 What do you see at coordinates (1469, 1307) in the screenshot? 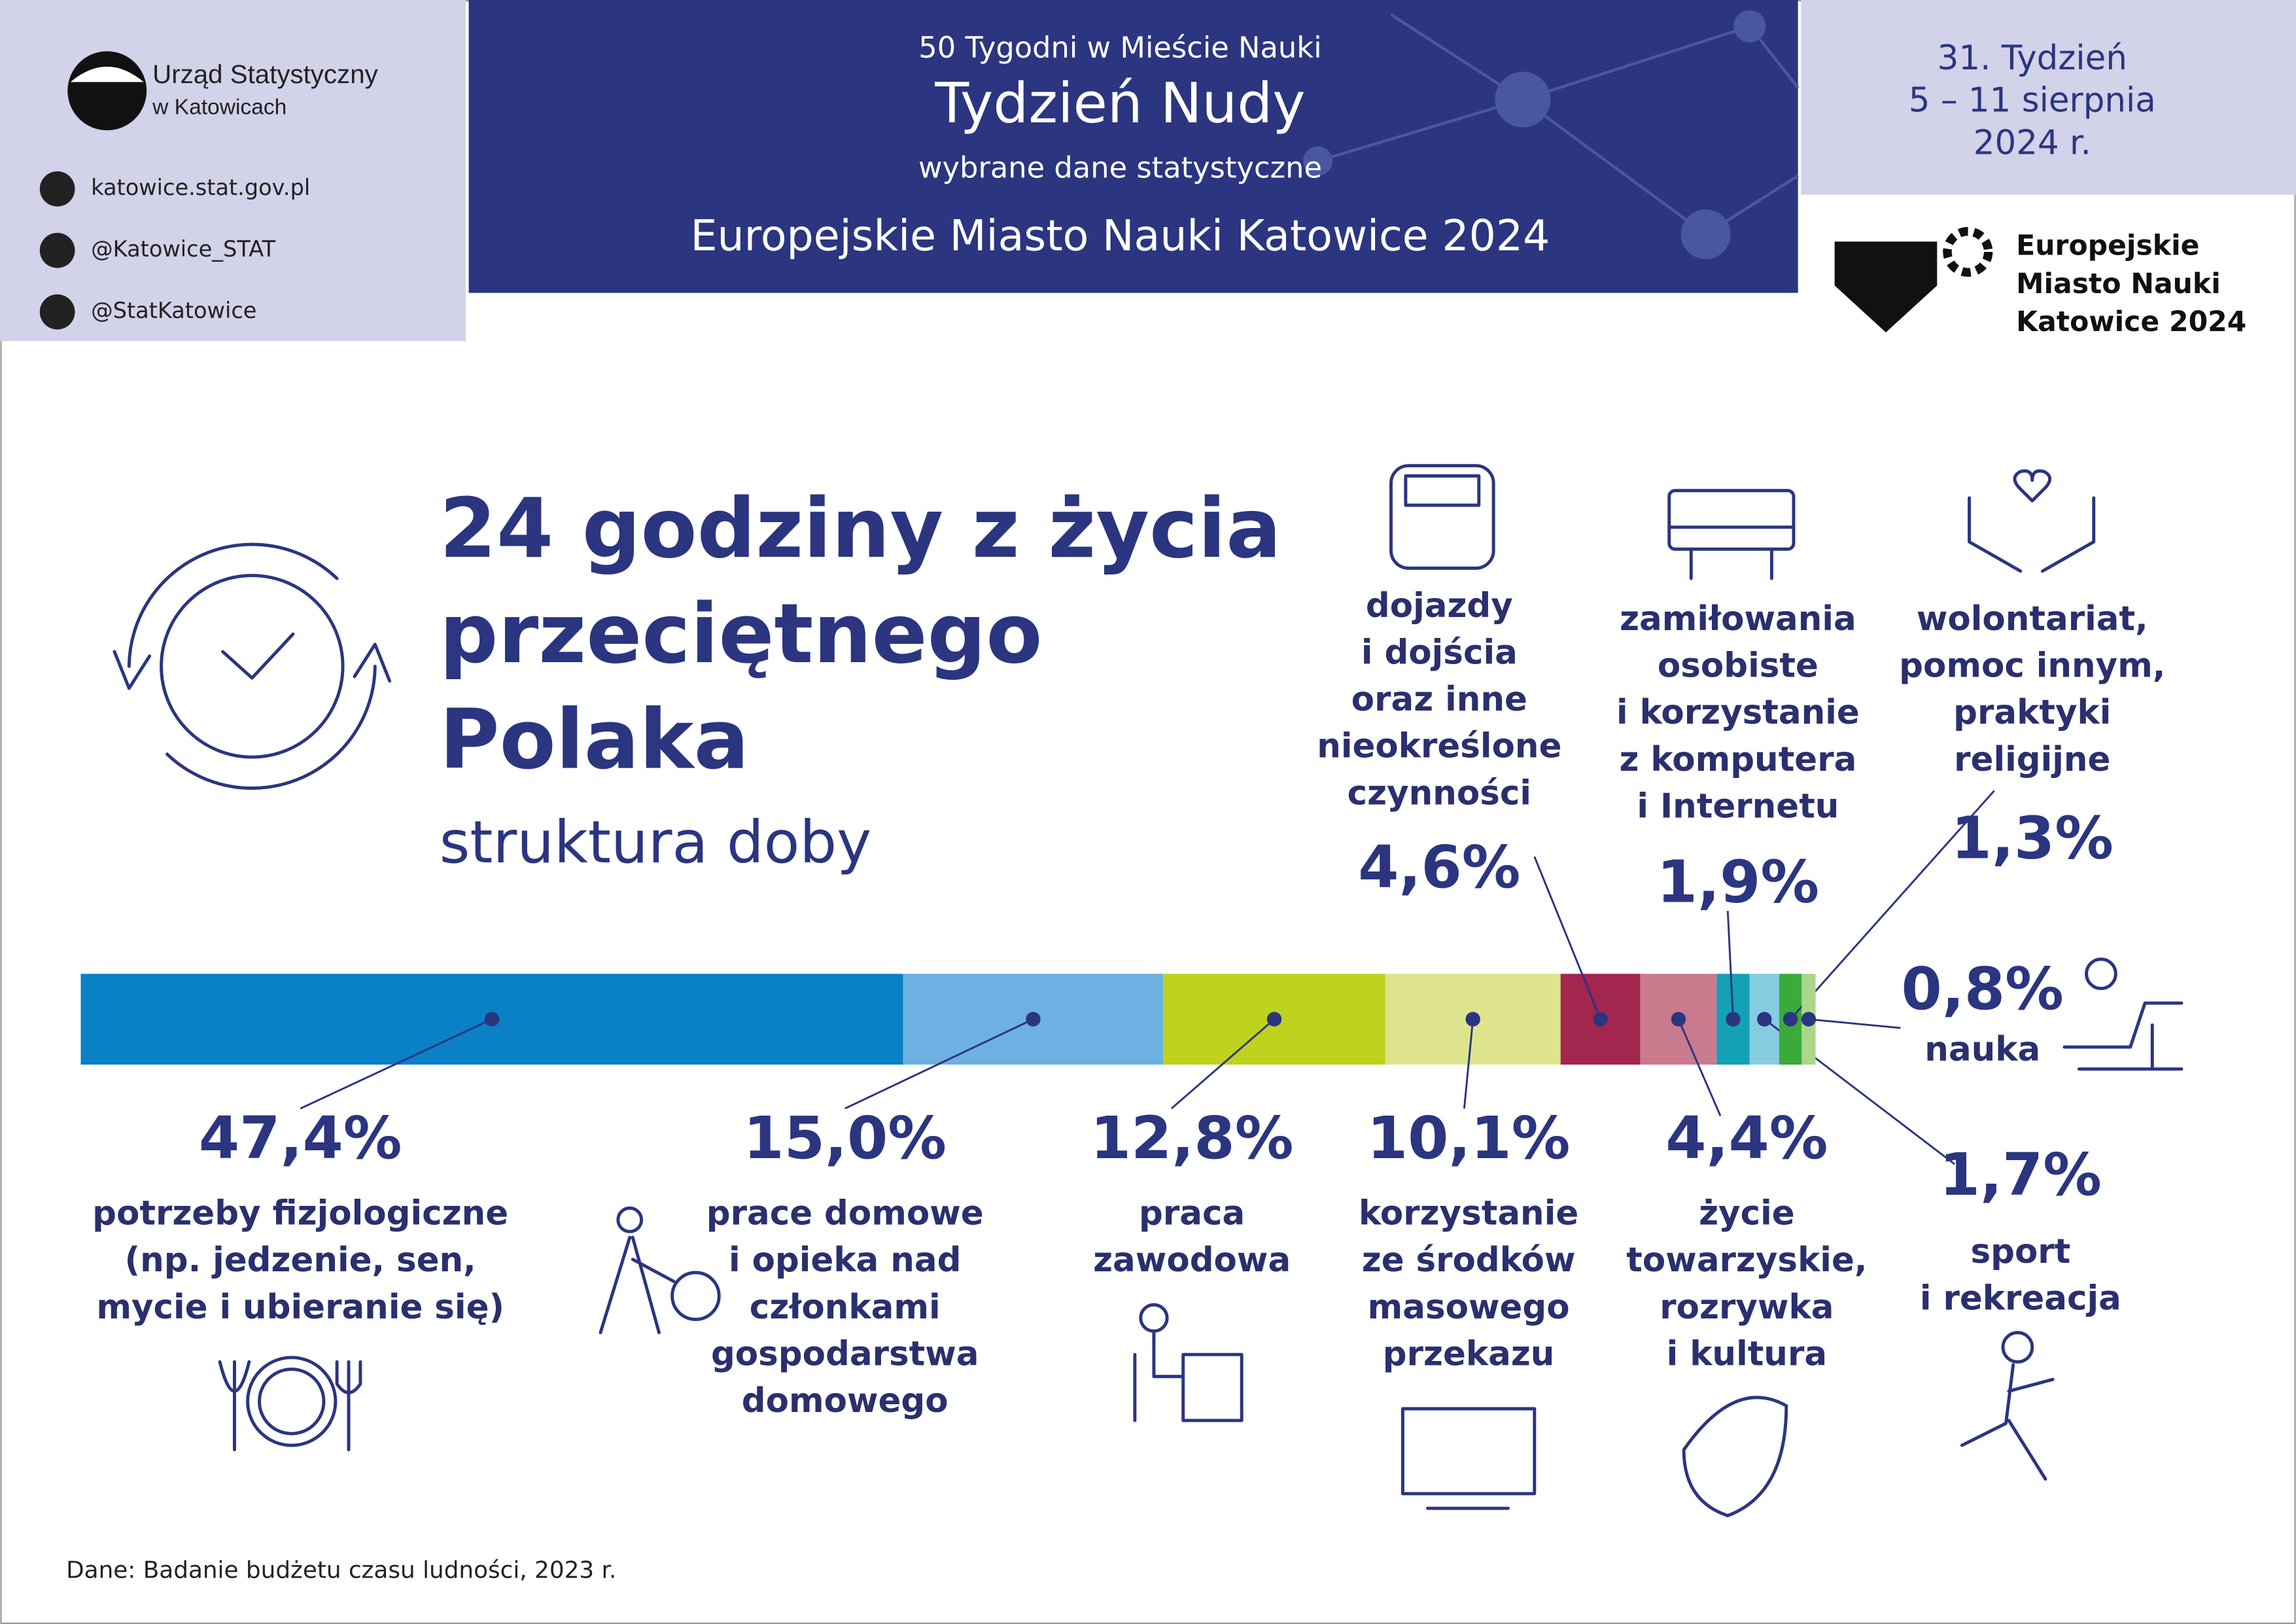
I see `category-label: masowego` at bounding box center [1469, 1307].